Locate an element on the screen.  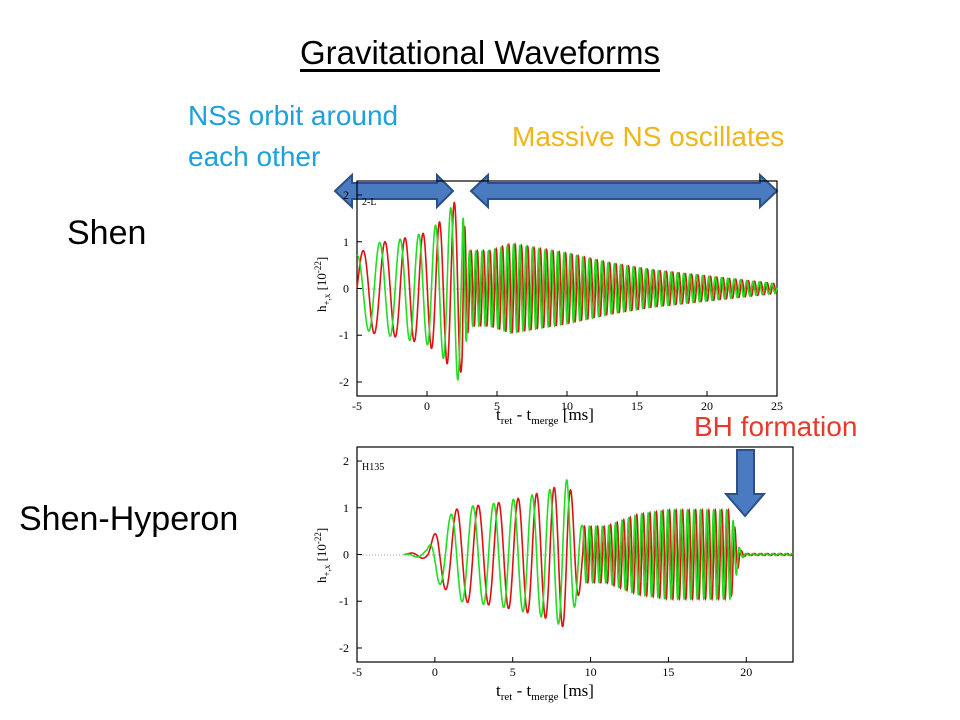
annotation-ns-orbit: NSs orbit around each other is located at coordinates (323, 136).